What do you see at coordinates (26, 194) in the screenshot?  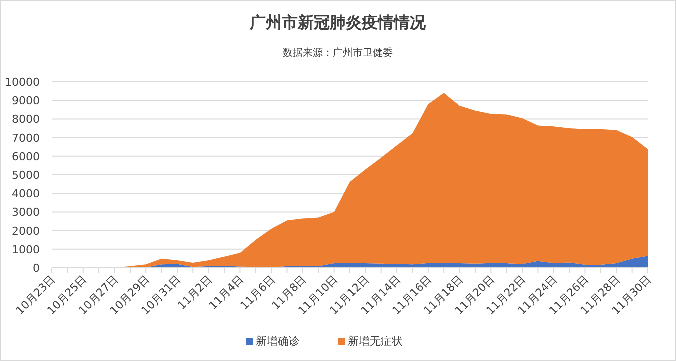 I see `y-tick-label: 4000` at bounding box center [26, 194].